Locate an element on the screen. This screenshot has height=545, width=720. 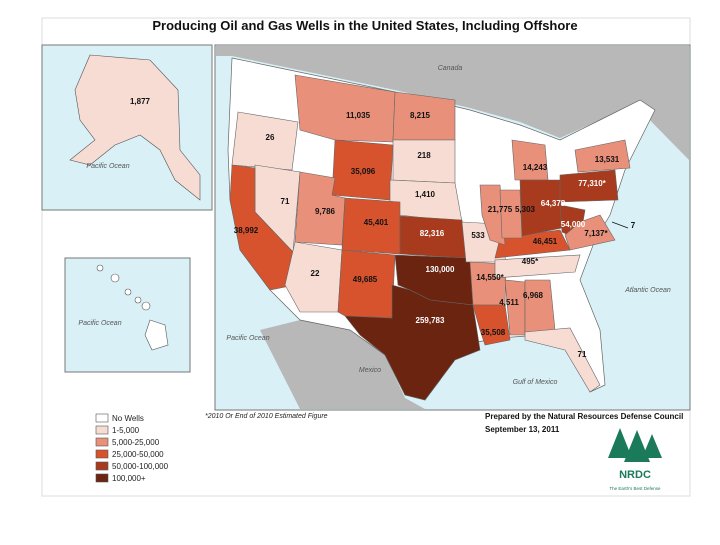
state-label: 495* is located at coordinates (530, 261).